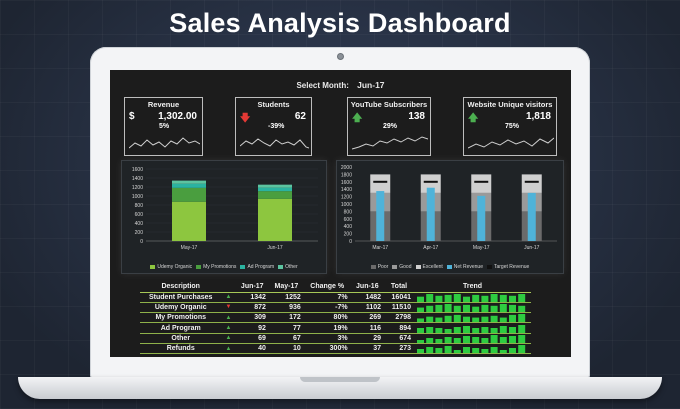  I want to click on cell-jun17: 92, so click(252, 328).